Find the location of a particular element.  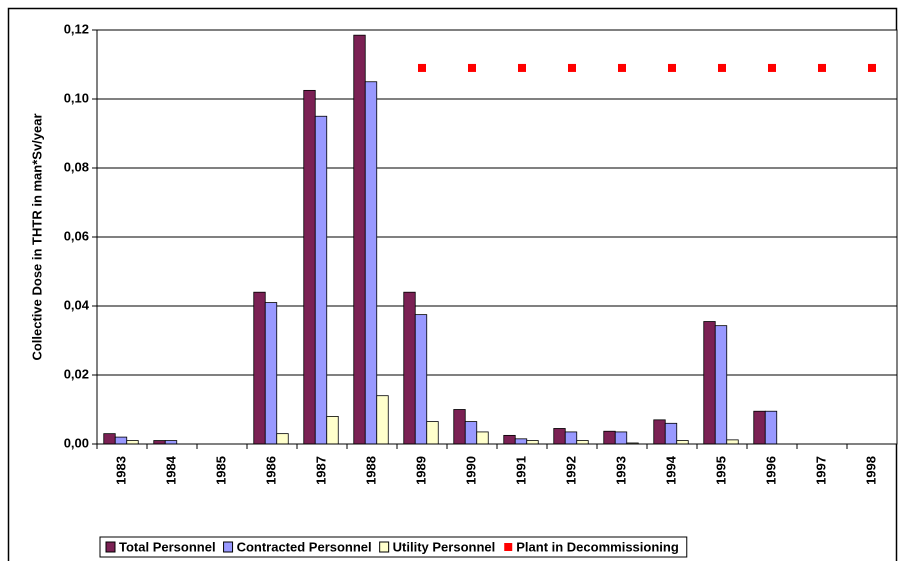

legend-label: Contracted Personnel is located at coordinates (304, 546).